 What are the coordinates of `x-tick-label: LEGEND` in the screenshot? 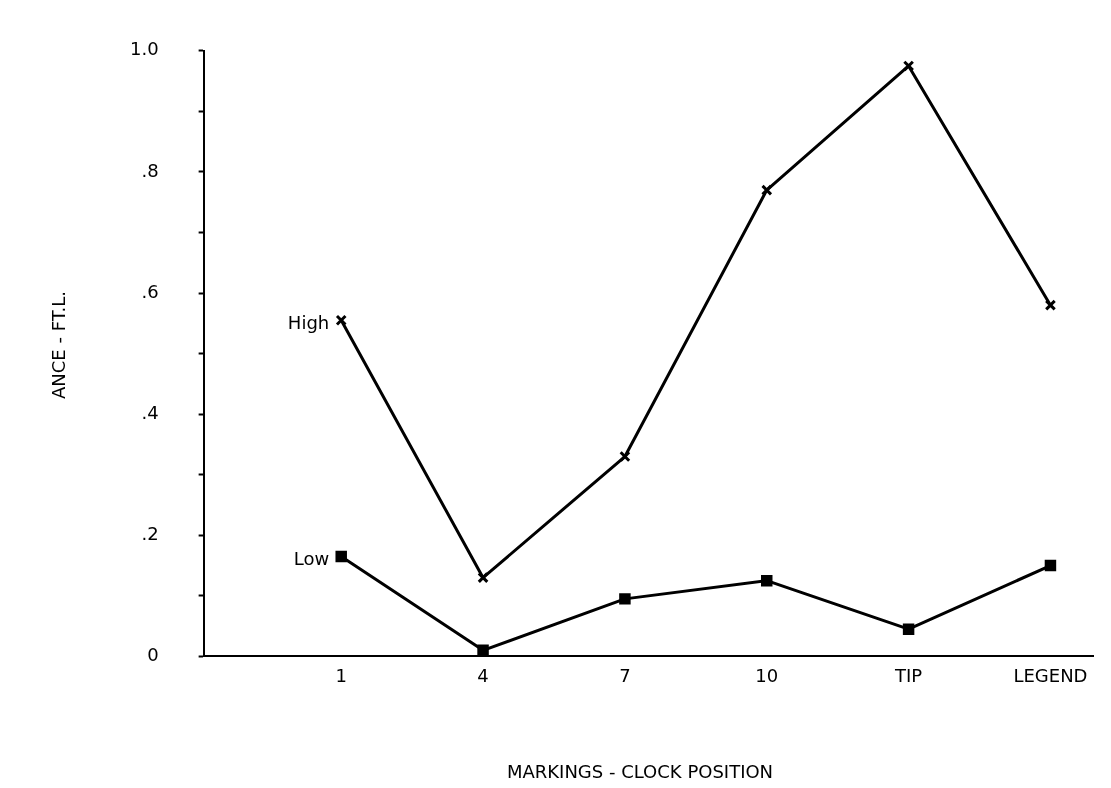 It's located at (1050, 675).